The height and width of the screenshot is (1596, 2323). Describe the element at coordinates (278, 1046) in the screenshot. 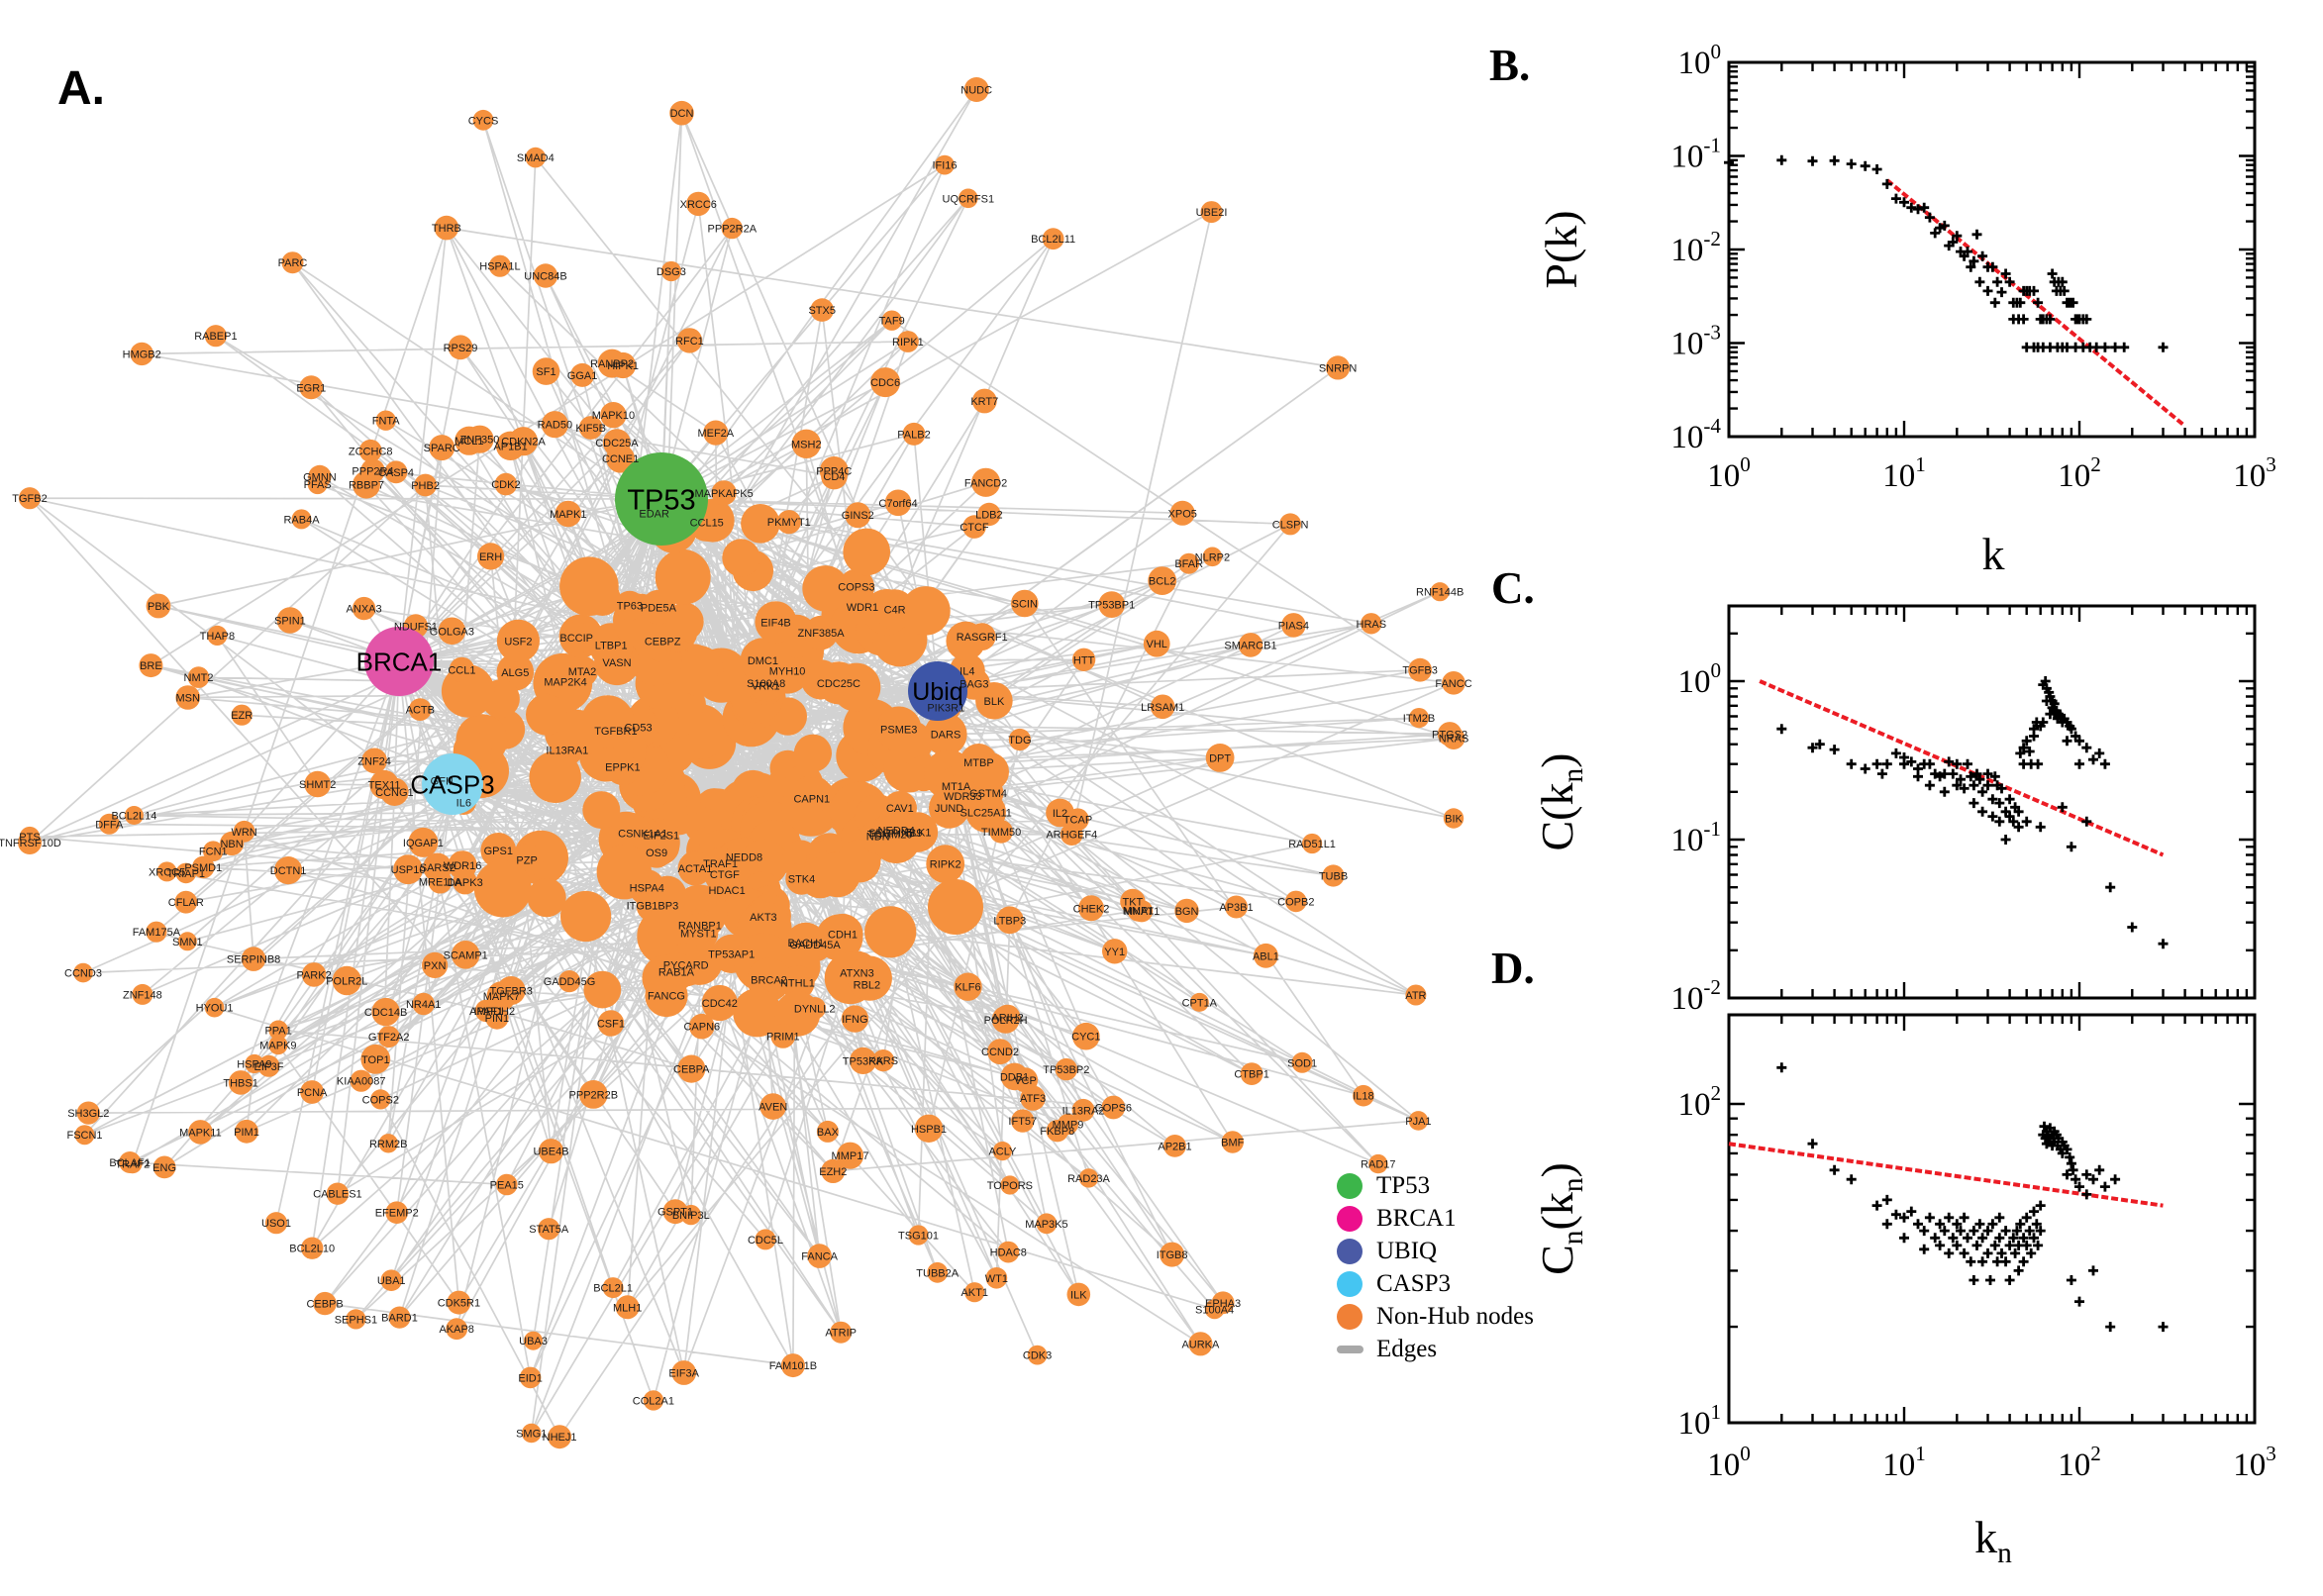

I see `node-label: MAPK9` at that location.